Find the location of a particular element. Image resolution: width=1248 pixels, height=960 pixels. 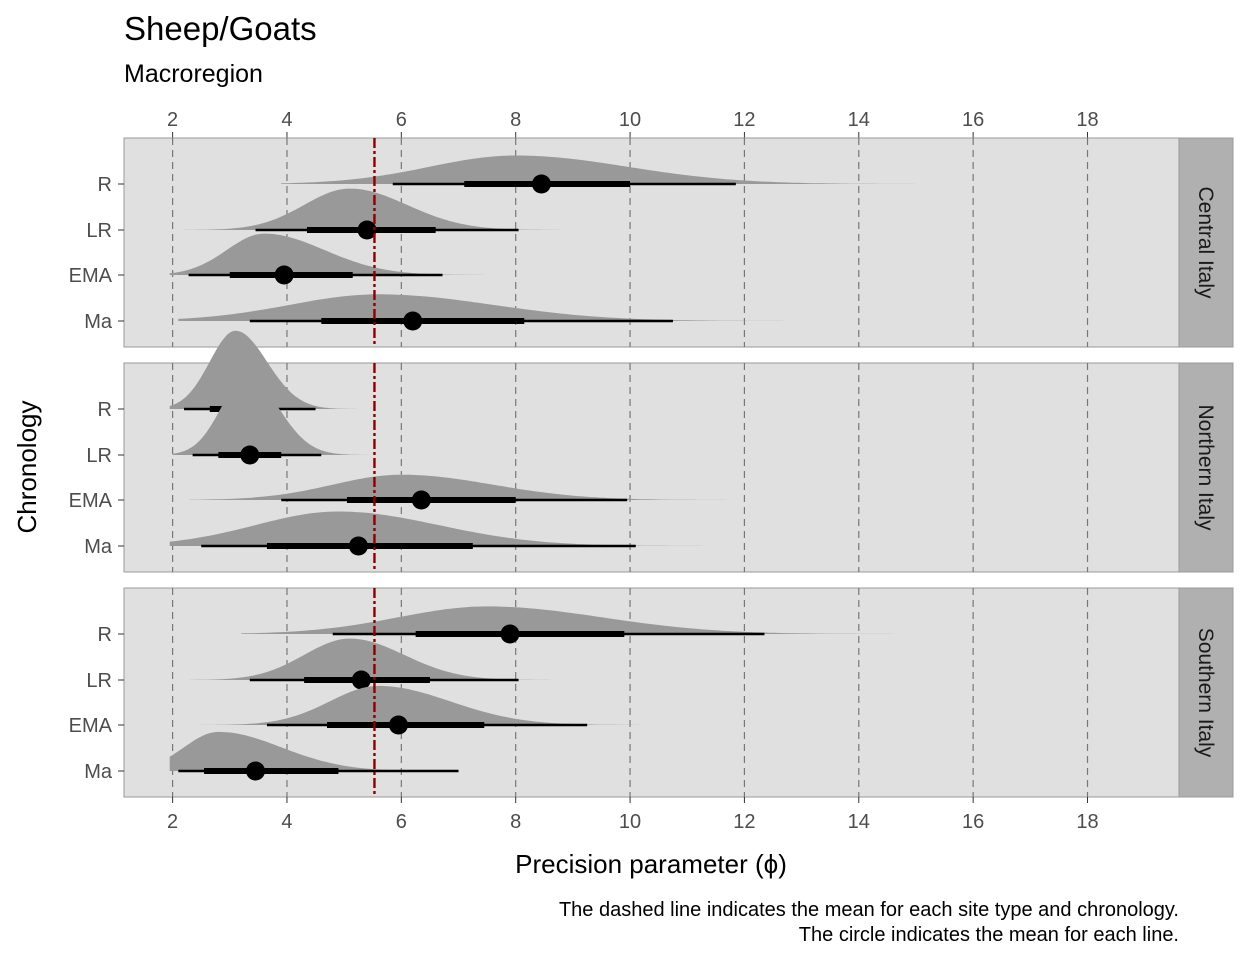

x-tick-label-bottom: 10 is located at coordinates (630, 822).